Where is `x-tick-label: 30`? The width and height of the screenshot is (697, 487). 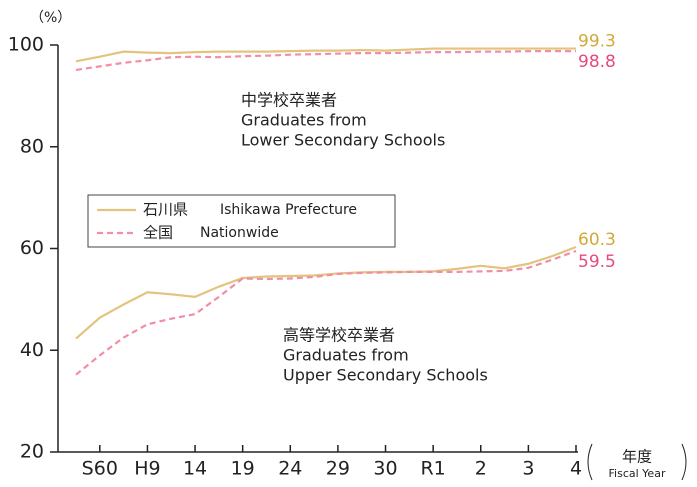
x-tick-label: 30 is located at coordinates (385, 469).